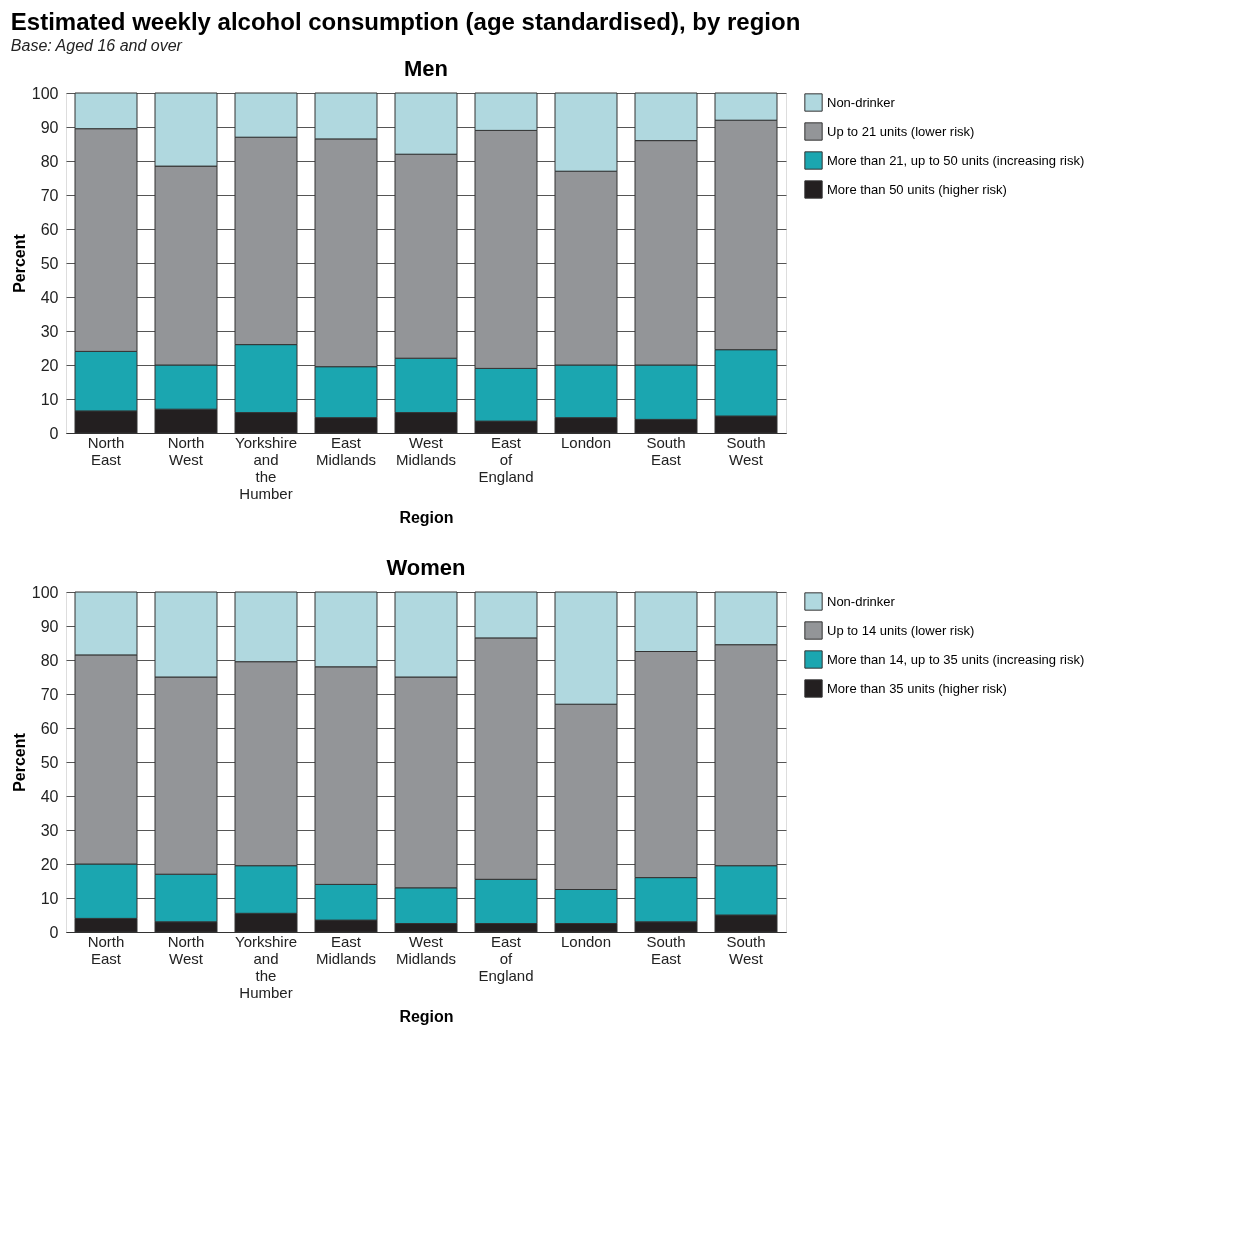  Describe the element at coordinates (956, 160) in the screenshot. I see `legend-label: More than 21, up to 50 units (increasing risk)` at that location.